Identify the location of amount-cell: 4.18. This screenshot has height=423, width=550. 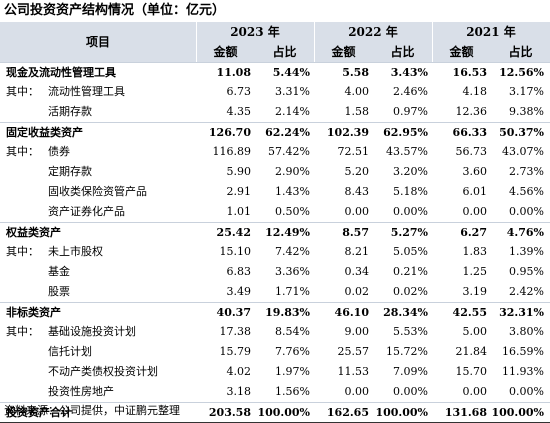
(475, 91).